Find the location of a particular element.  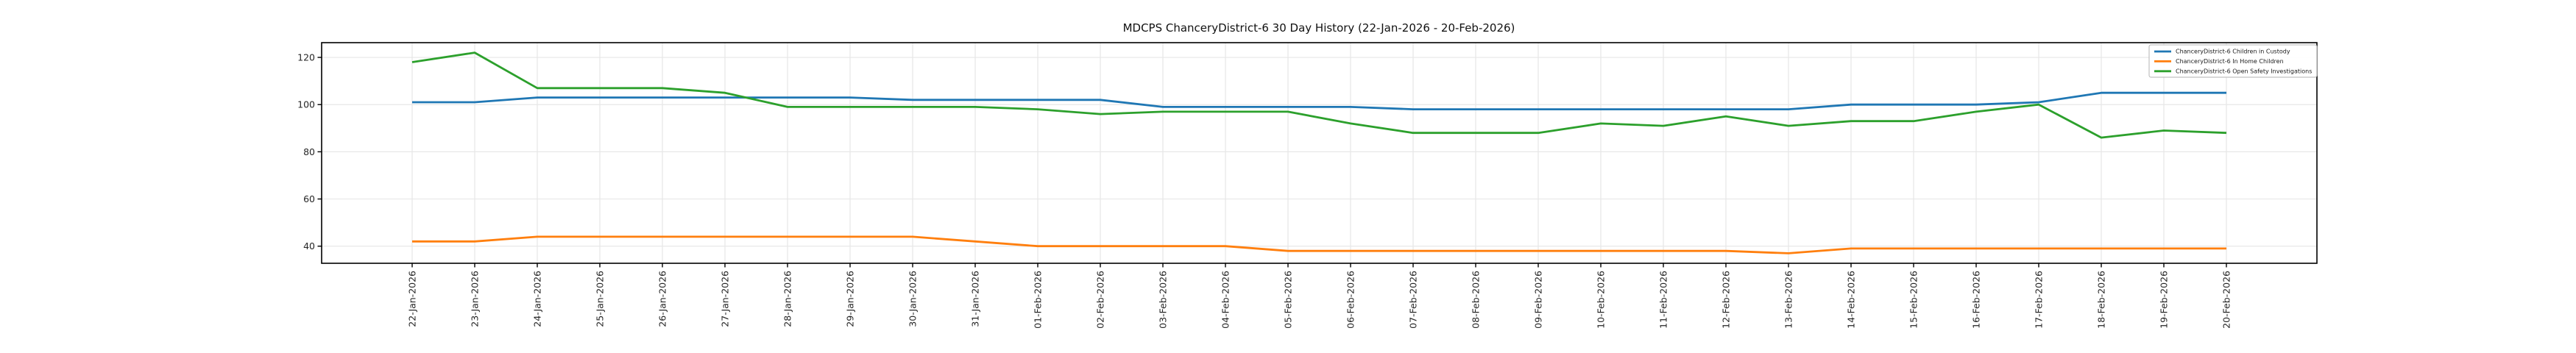

x-tick-label: 16-Feb-2026 is located at coordinates (1976, 300).